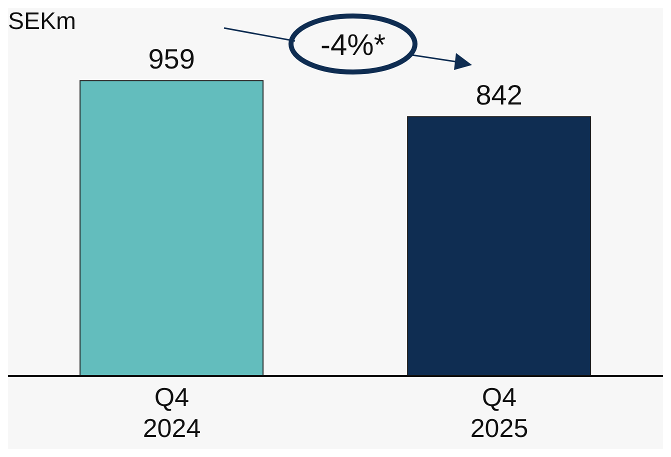 This screenshot has height=457, width=671. I want to click on data-label: 959, so click(171, 59).